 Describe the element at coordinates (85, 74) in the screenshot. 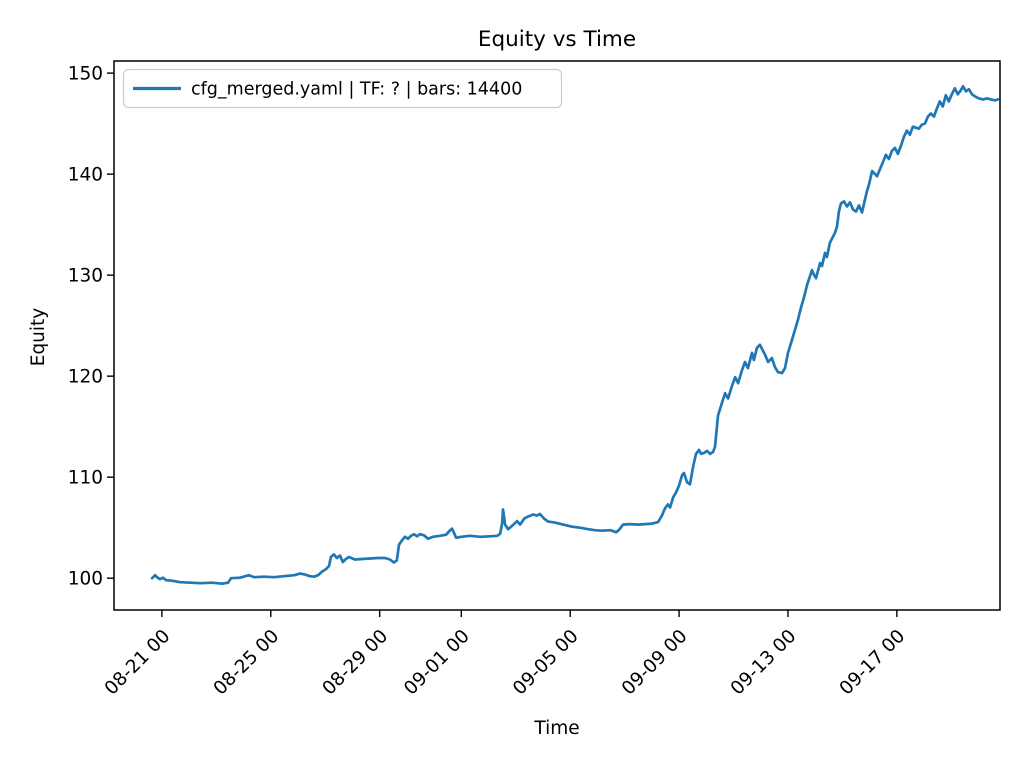

I see `y-tick-label: 150` at that location.